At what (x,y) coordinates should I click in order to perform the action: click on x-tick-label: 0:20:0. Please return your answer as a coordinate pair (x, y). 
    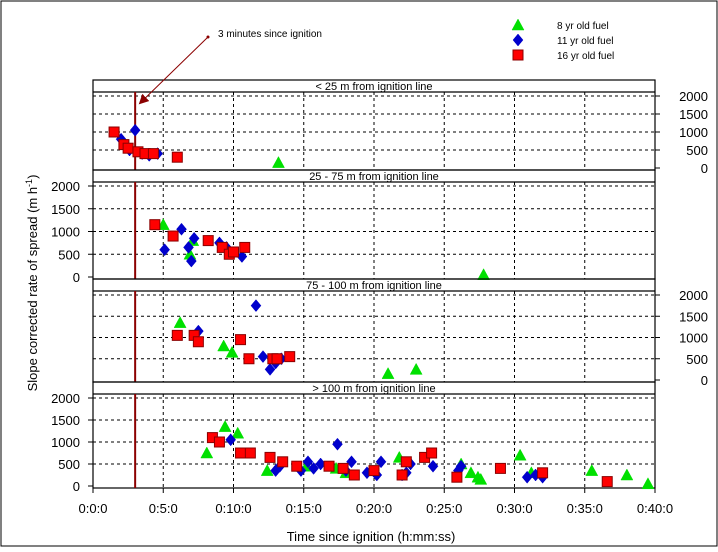
    Looking at the image, I should click on (374, 508).